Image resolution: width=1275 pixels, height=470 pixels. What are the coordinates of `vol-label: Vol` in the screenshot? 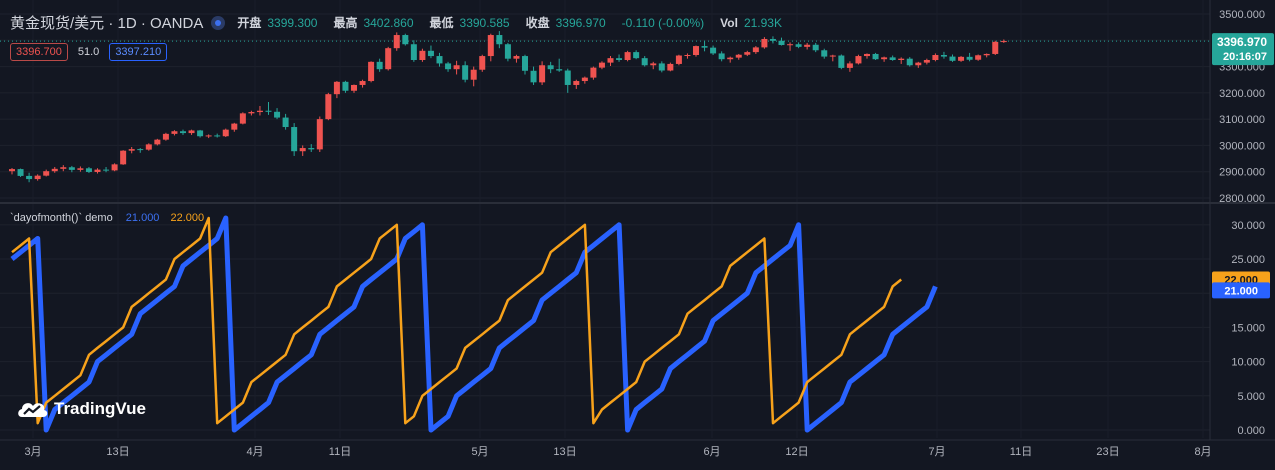 It's located at (729, 22).